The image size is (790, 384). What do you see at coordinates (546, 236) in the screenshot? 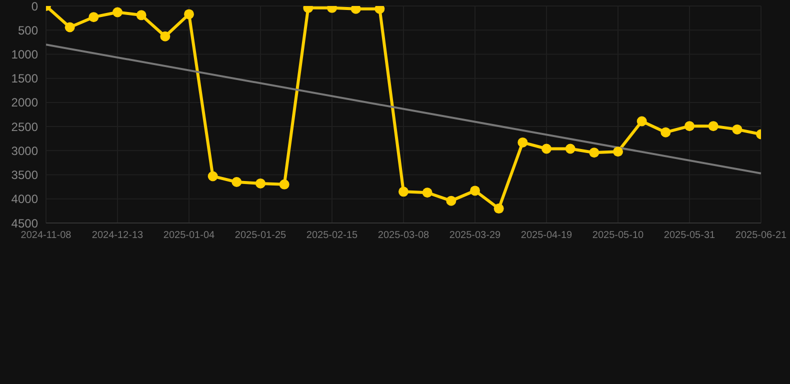
I see `x-tick-label: 2025-04-19` at bounding box center [546, 236].